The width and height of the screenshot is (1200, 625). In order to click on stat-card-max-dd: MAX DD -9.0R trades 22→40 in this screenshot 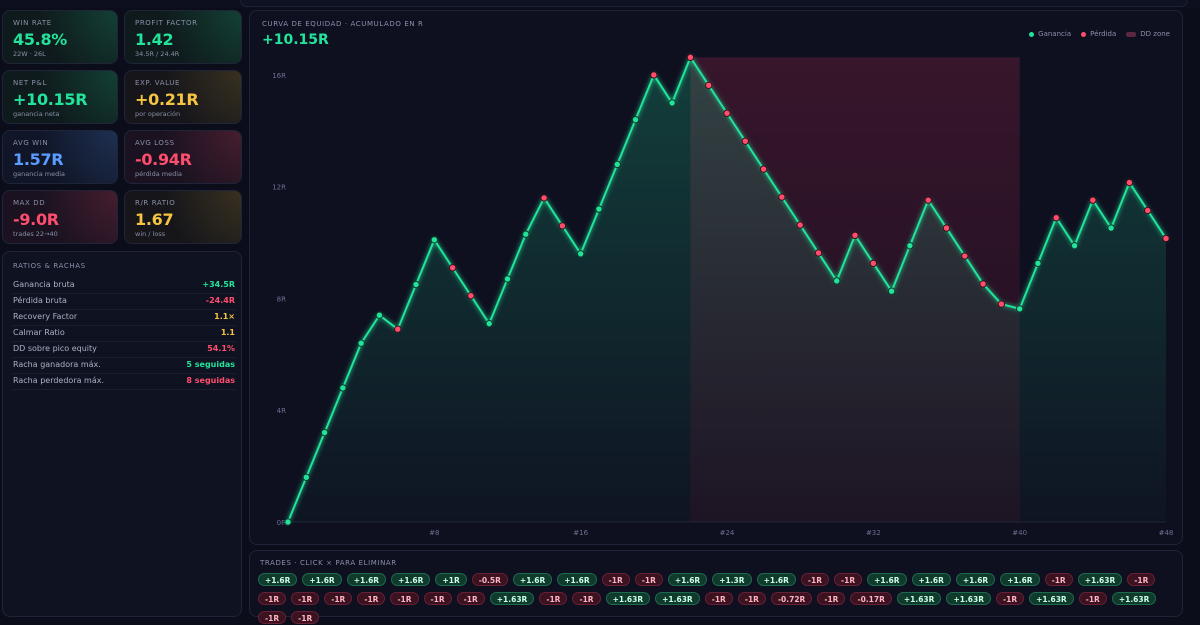, I will do `click(60, 217)`.